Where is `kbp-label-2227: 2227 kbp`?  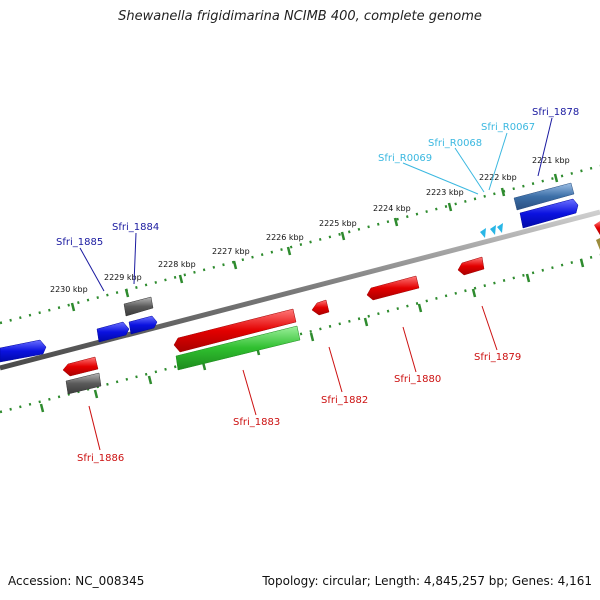
kbp-label-2227: 2227 kbp is located at coordinates (231, 251).